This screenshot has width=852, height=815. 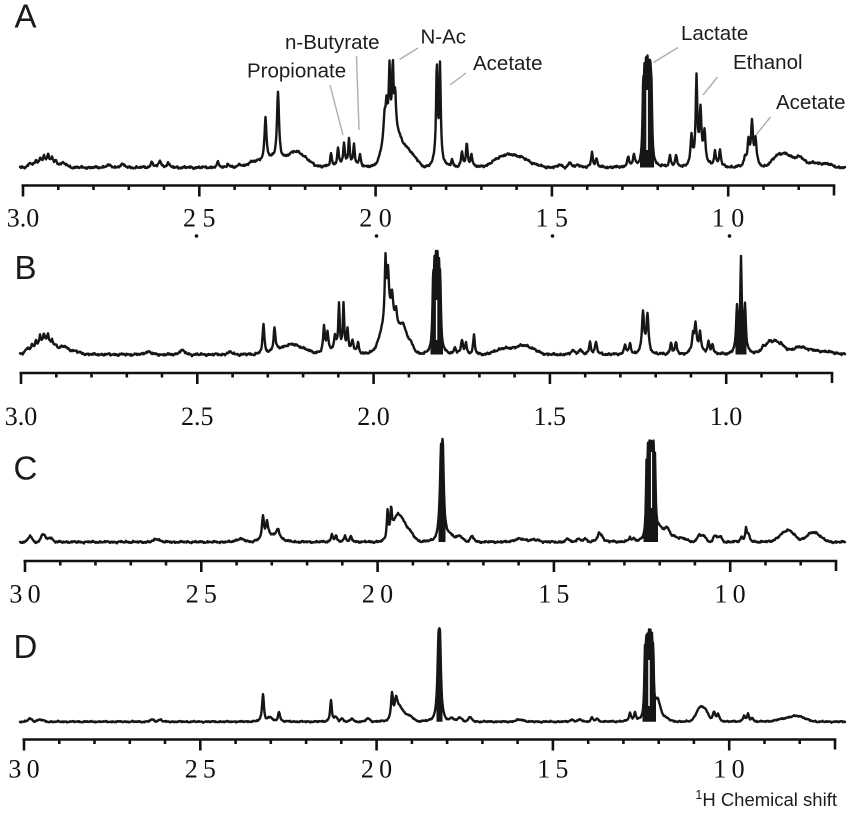 What do you see at coordinates (726, 416) in the screenshot?
I see `svg-text: 1.0` at bounding box center [726, 416].